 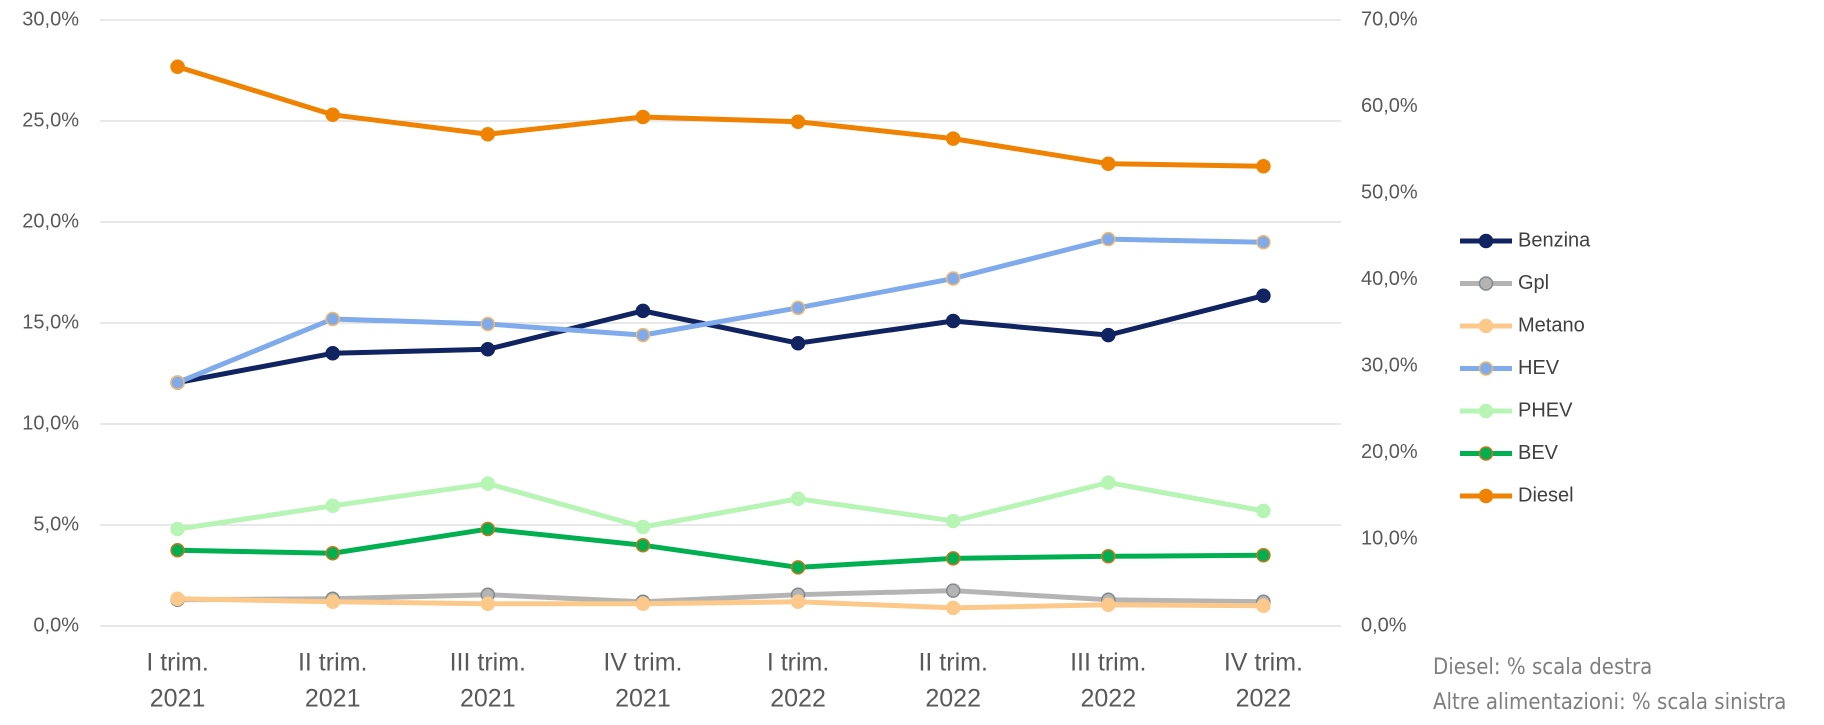 I want to click on y-tick-label: 10,0%, so click(x=50, y=423).